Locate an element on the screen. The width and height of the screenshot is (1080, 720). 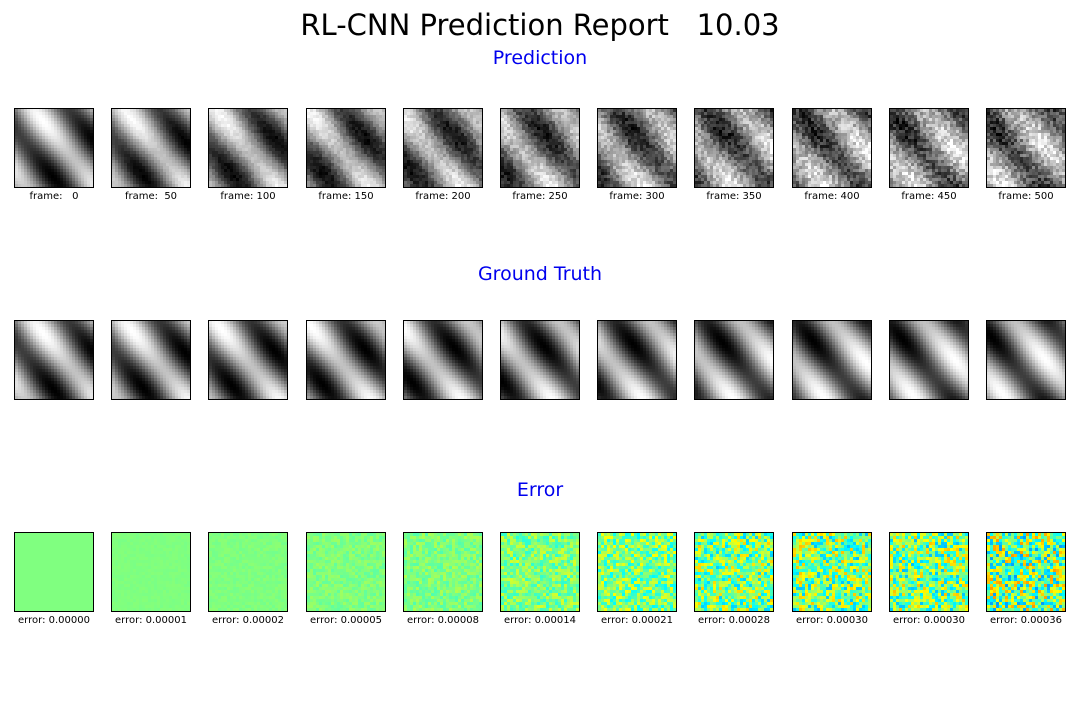
panel-caption: error: 0.00002 is located at coordinates (248, 620).